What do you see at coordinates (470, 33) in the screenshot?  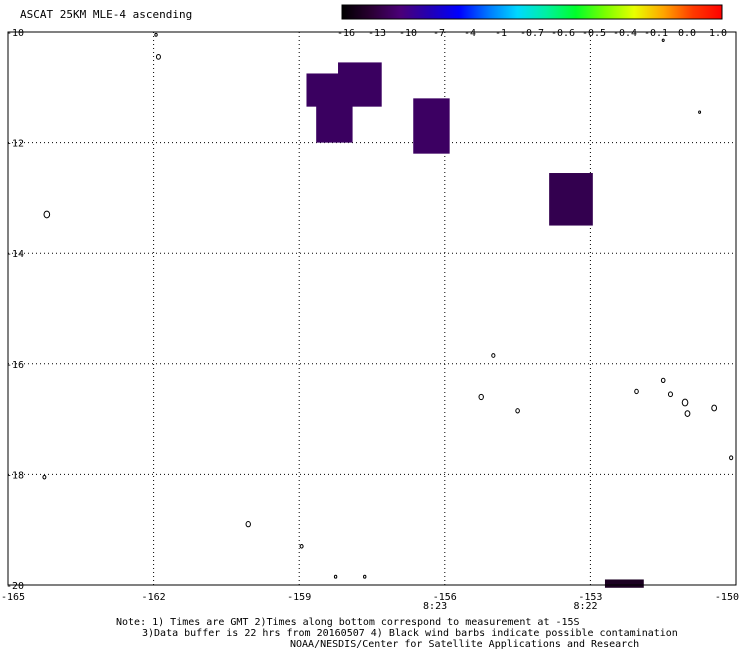 I see `color-scale-label: -4` at bounding box center [470, 33].